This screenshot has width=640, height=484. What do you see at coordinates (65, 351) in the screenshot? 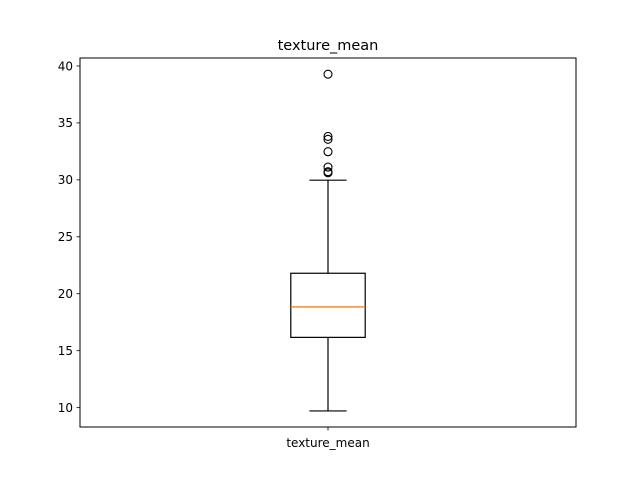
I see `y-tick-label: 15` at bounding box center [65, 351].